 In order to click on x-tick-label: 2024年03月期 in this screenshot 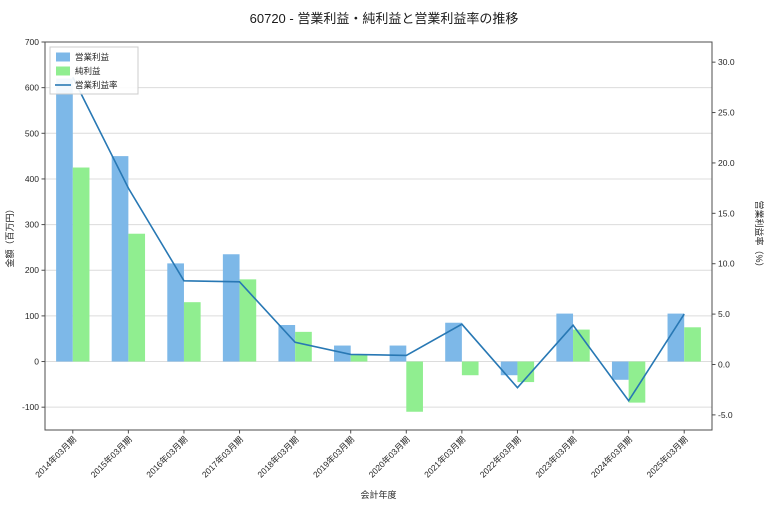, I will do `click(611, 456)`.